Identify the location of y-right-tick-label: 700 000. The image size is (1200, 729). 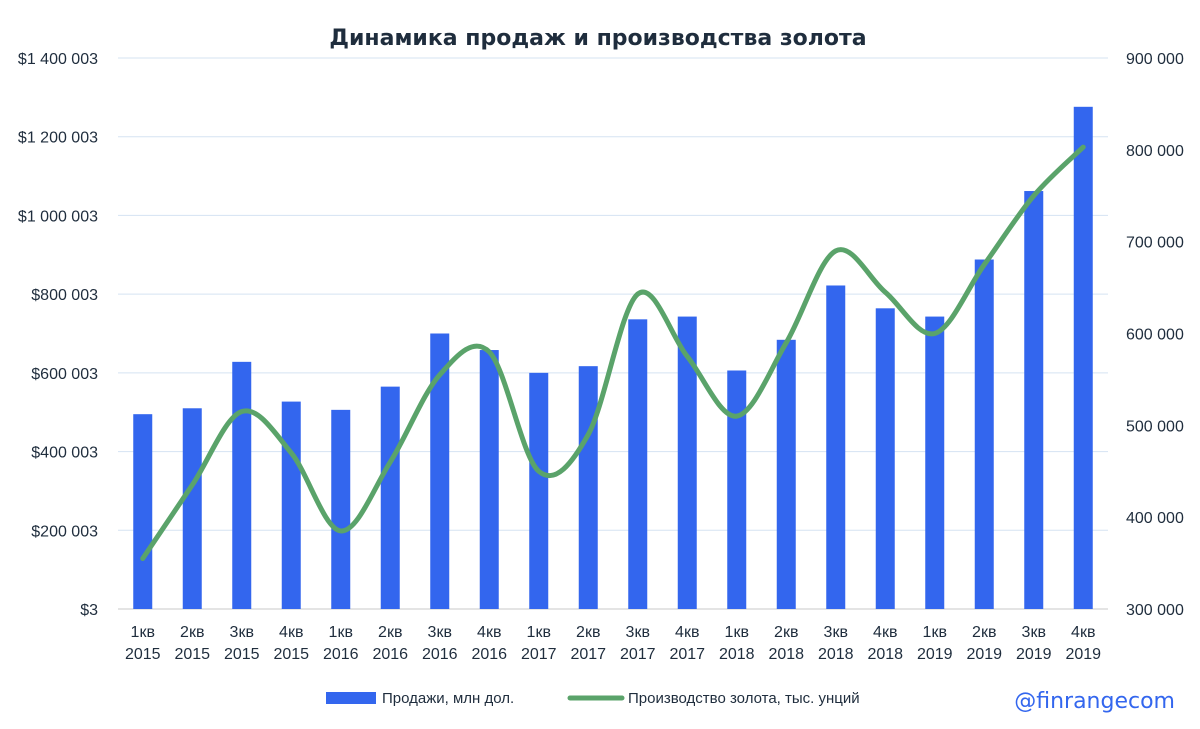
(1155, 243).